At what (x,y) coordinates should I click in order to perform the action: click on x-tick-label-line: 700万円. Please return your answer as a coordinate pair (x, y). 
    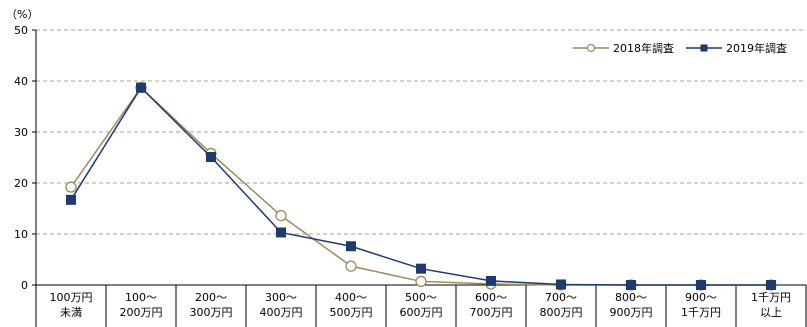
    Looking at the image, I should click on (491, 312).